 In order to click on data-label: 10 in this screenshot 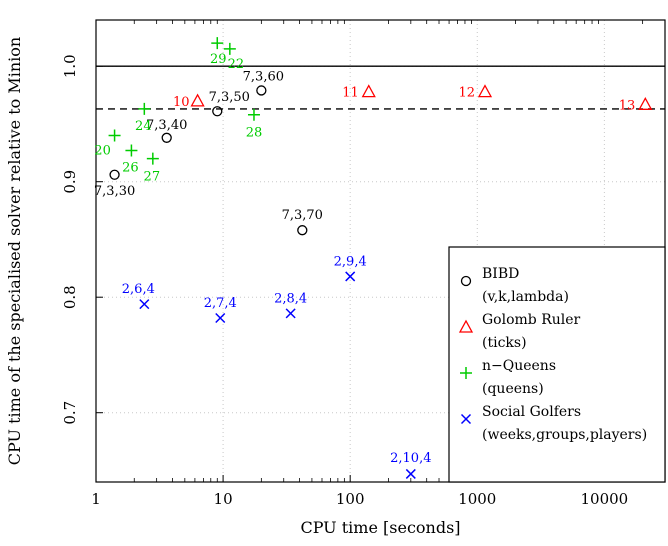, I will do `click(181, 102)`.